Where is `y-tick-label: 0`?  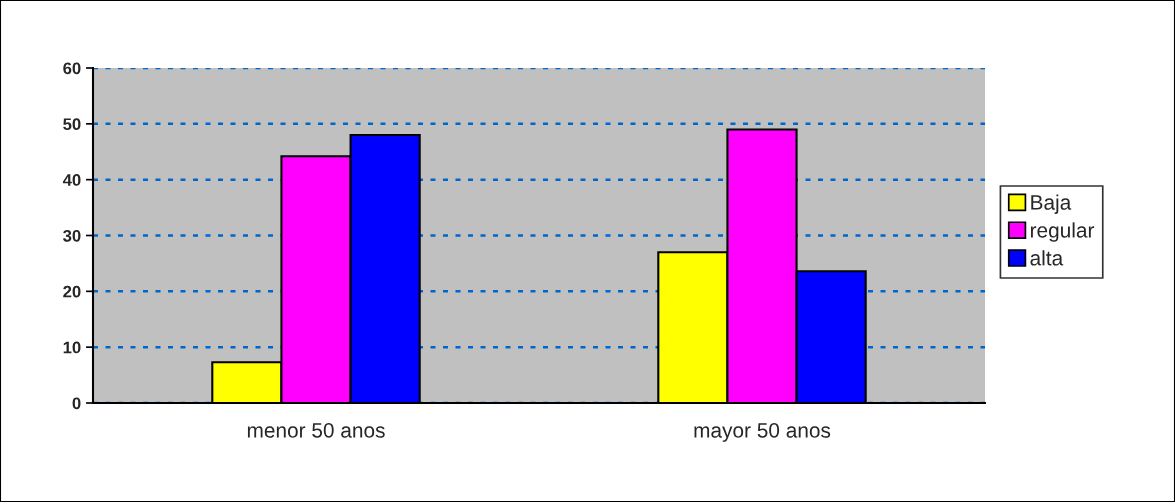 y-tick-label: 0 is located at coordinates (76, 403).